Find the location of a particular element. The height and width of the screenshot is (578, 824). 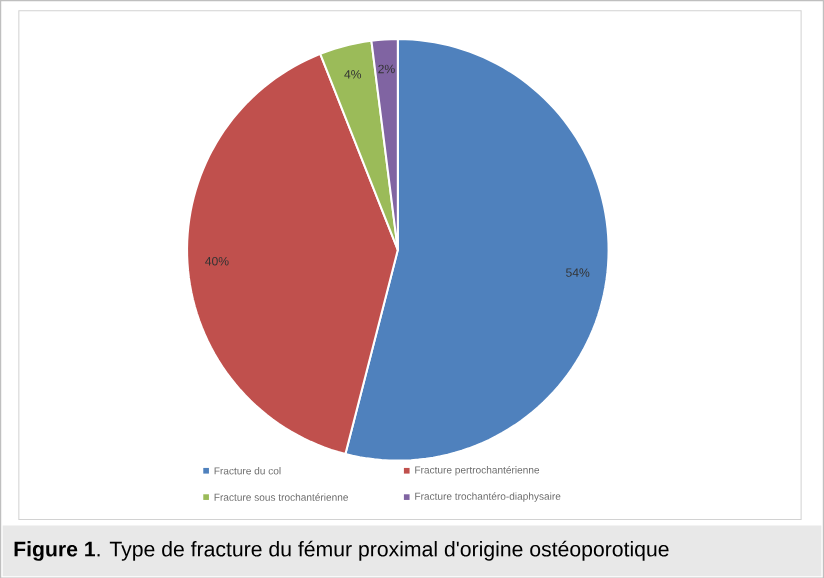

text: Figure 1. Type de fracture du fémur proximal d'origine ostéoporotique is located at coordinates (341, 550).